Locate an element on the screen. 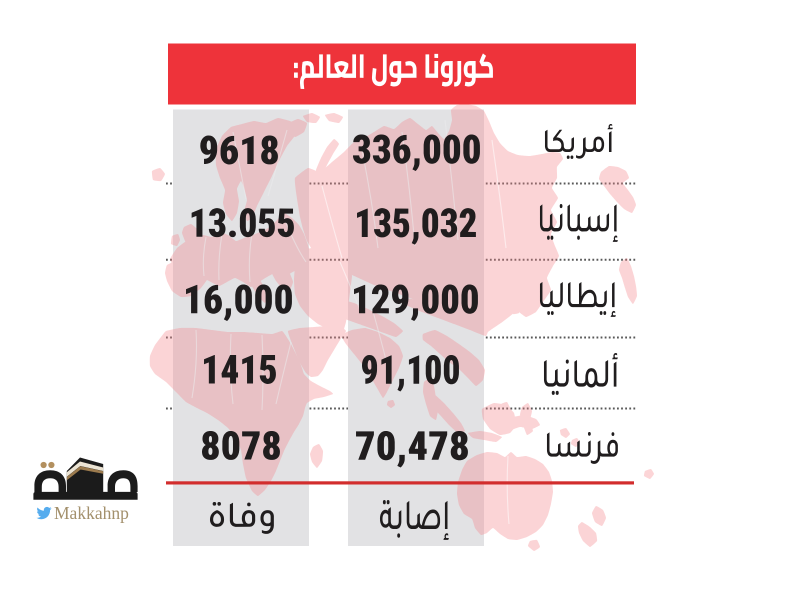 The height and width of the screenshot is (600, 800). svg-text: Makkahnp is located at coordinates (91, 513).